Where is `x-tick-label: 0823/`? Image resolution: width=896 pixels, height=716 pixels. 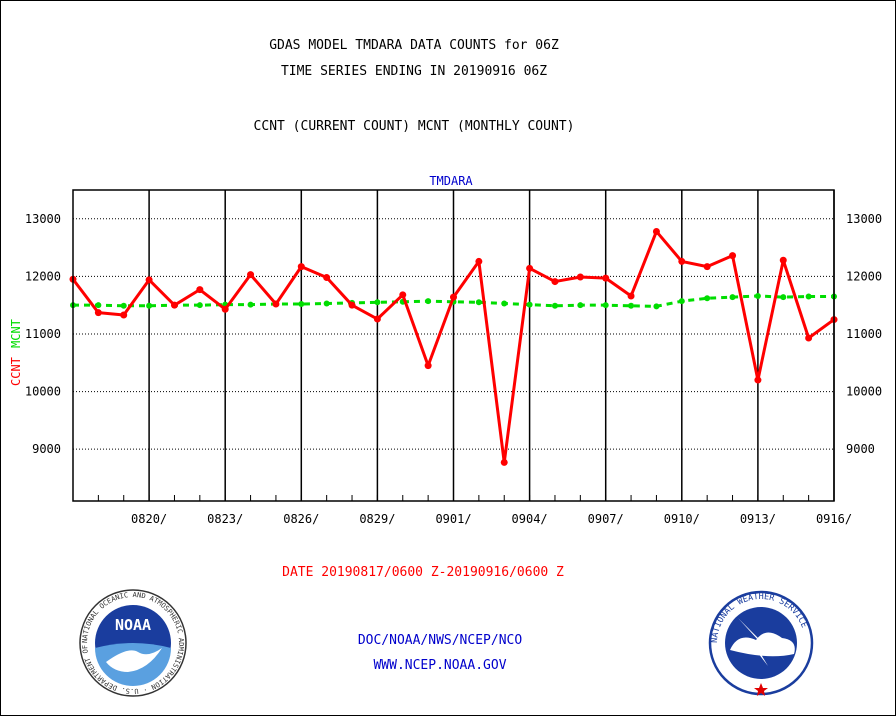
x-tick-label: 0823/ is located at coordinates (225, 519).